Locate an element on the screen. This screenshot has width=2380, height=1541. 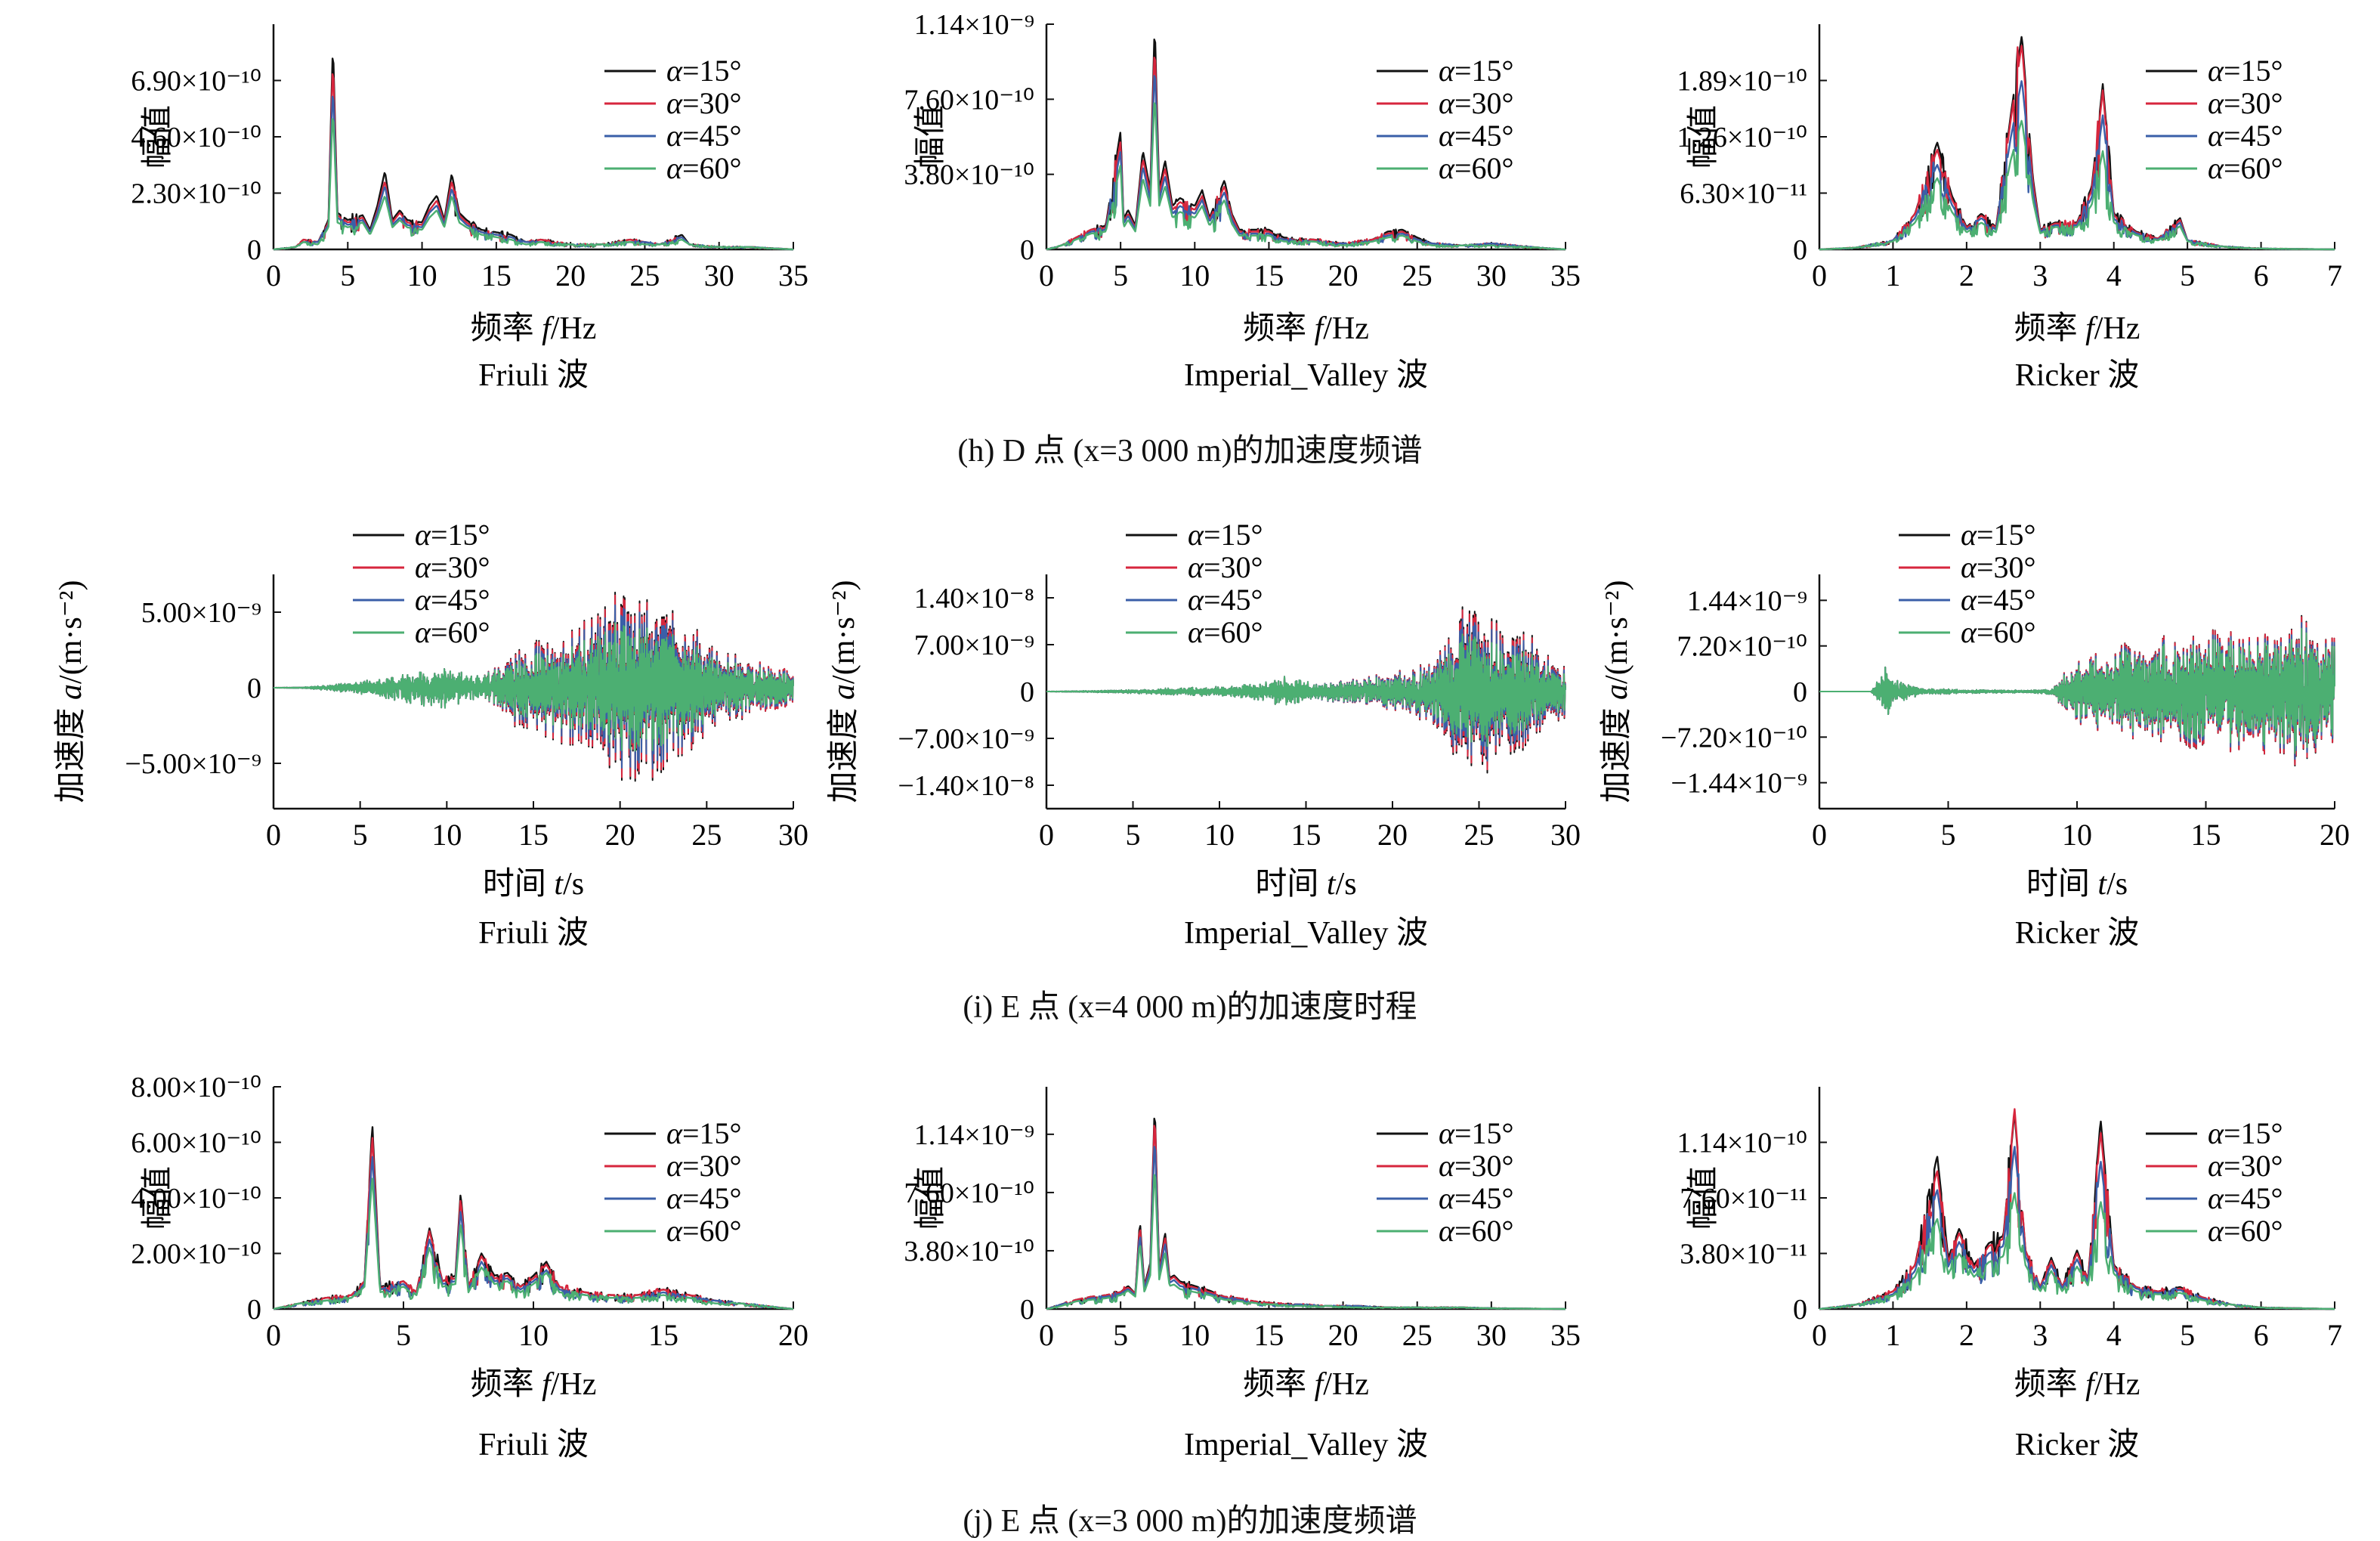
y-tick-label: 6.00×10⁻¹⁰ is located at coordinates (196, 1143).